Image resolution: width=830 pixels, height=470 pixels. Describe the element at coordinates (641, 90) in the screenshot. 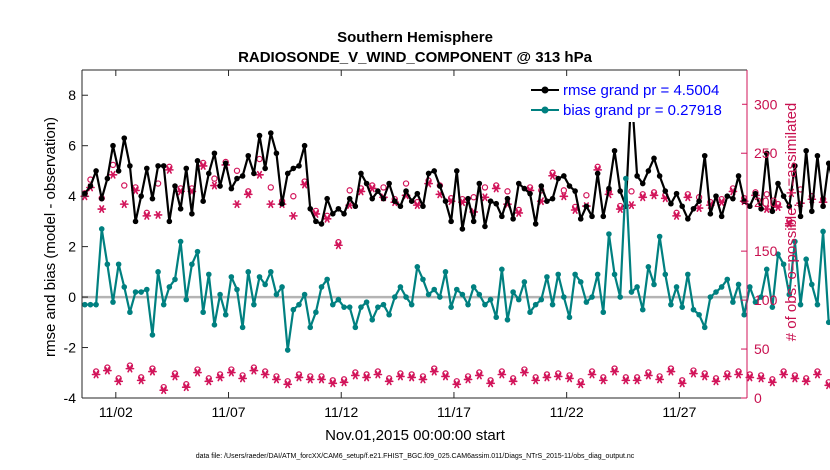

I see `legend-label-rmse: rmse grand pr = 4.5004` at that location.